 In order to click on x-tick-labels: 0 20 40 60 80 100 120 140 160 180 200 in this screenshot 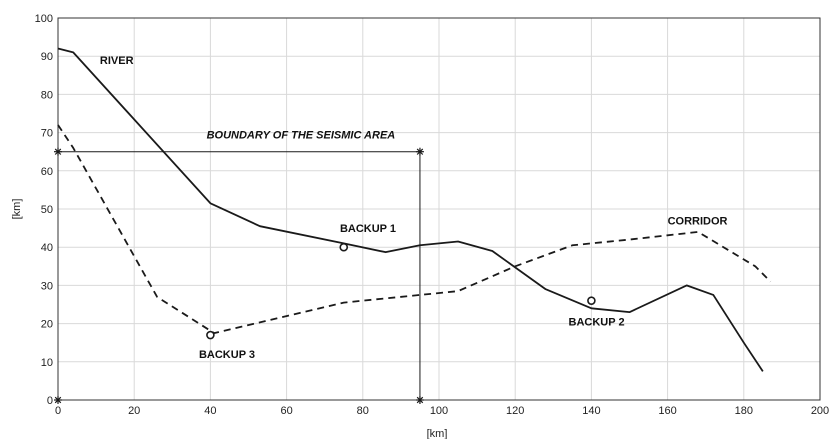, I will do `click(442, 411)`.